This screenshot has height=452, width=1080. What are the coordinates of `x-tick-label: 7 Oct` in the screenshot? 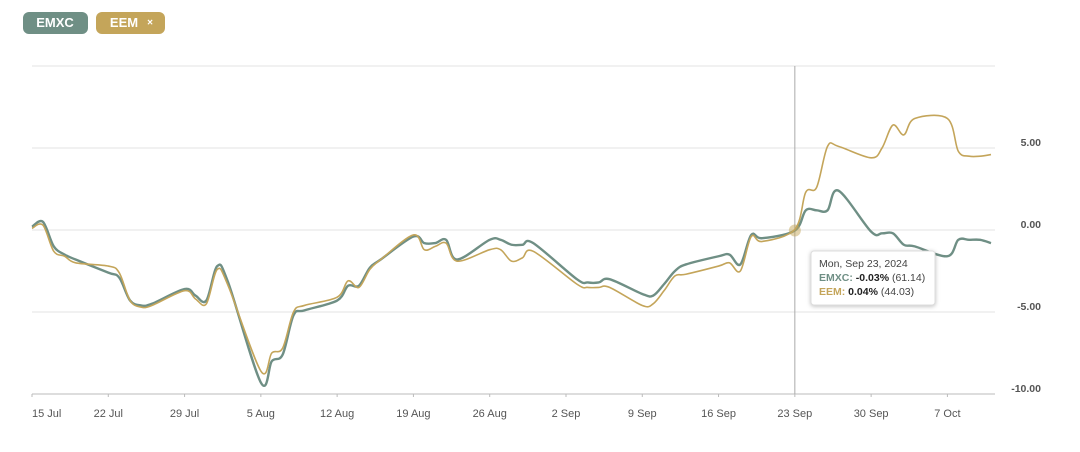 It's located at (947, 414).